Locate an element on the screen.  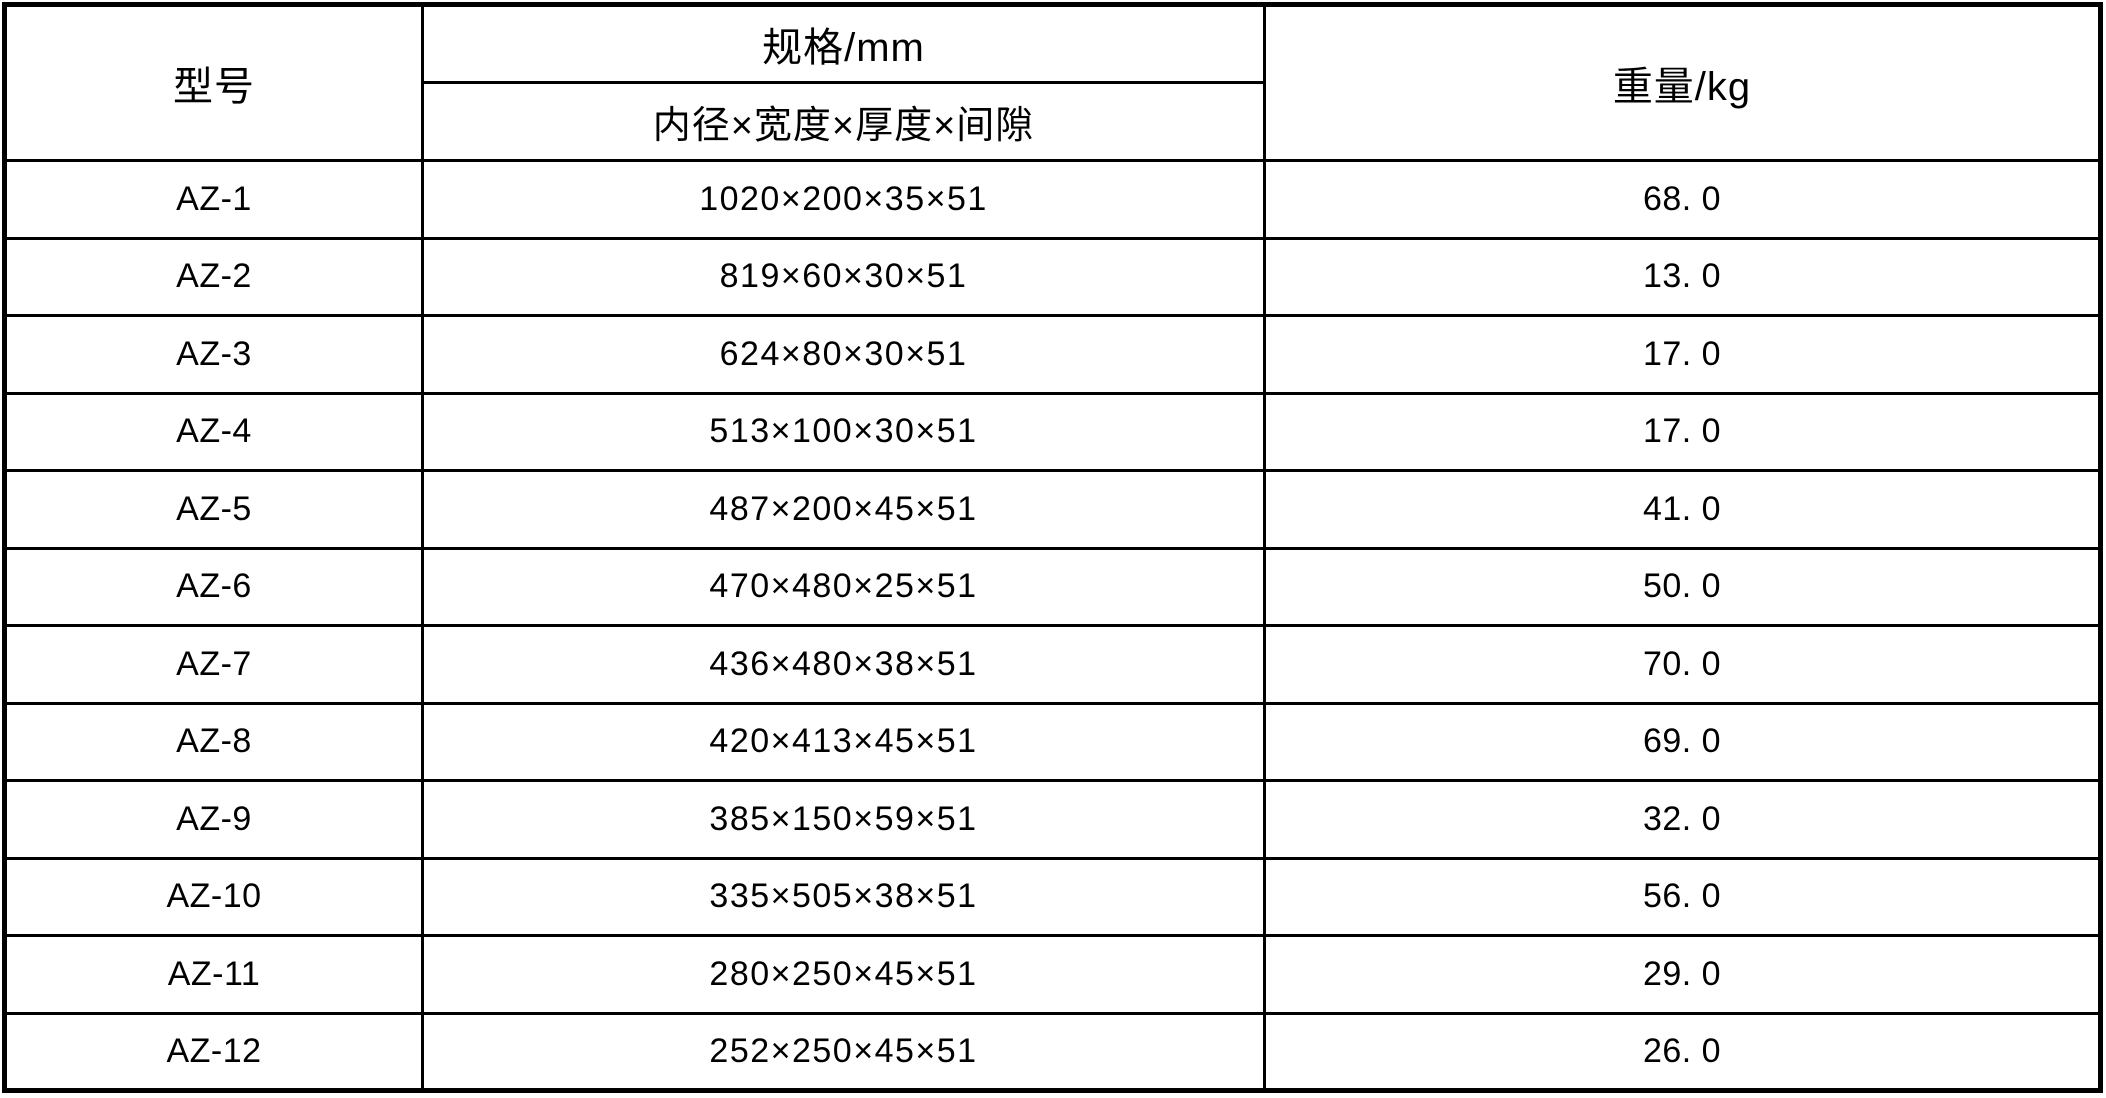
column-header-spec-sub: 内径×宽度×厚度×间隙 is located at coordinates (843, 121).